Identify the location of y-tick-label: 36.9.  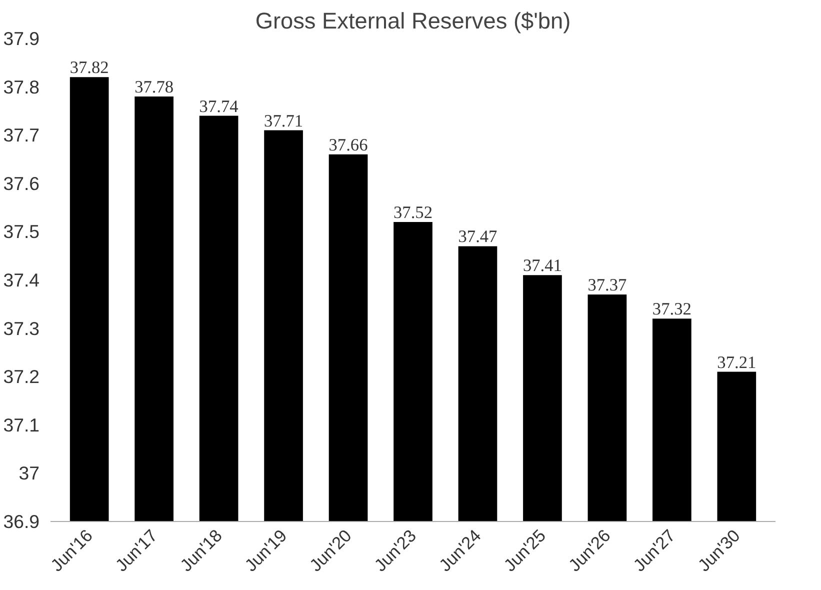
(21, 521).